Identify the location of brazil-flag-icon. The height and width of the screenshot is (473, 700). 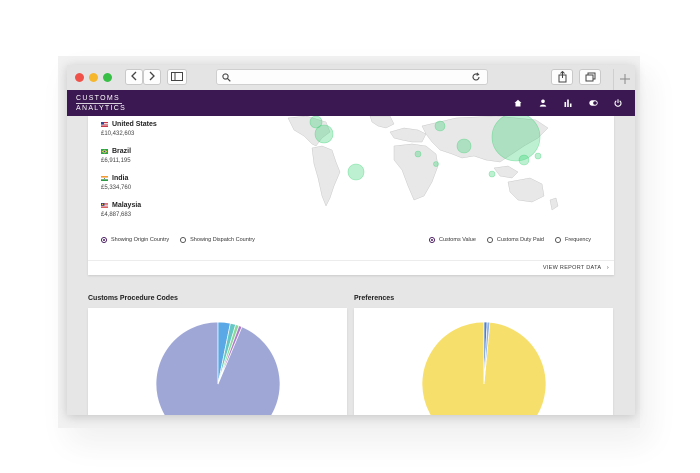
(104, 151).